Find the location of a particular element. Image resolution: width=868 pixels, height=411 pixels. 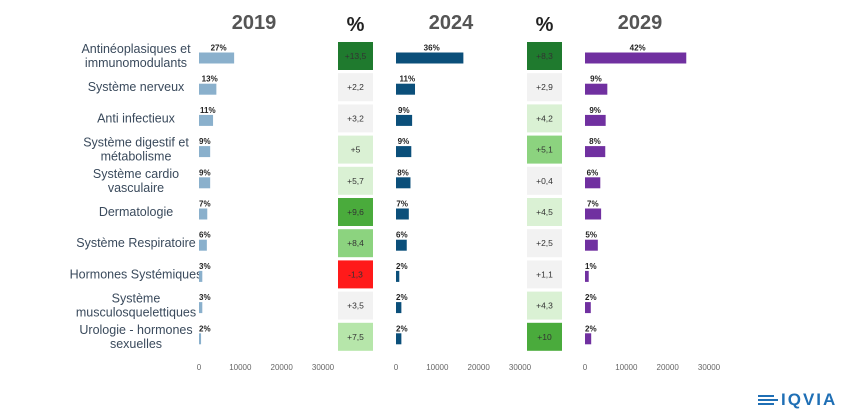

category-label: Système cardio vasculaire is located at coordinates (136, 181).